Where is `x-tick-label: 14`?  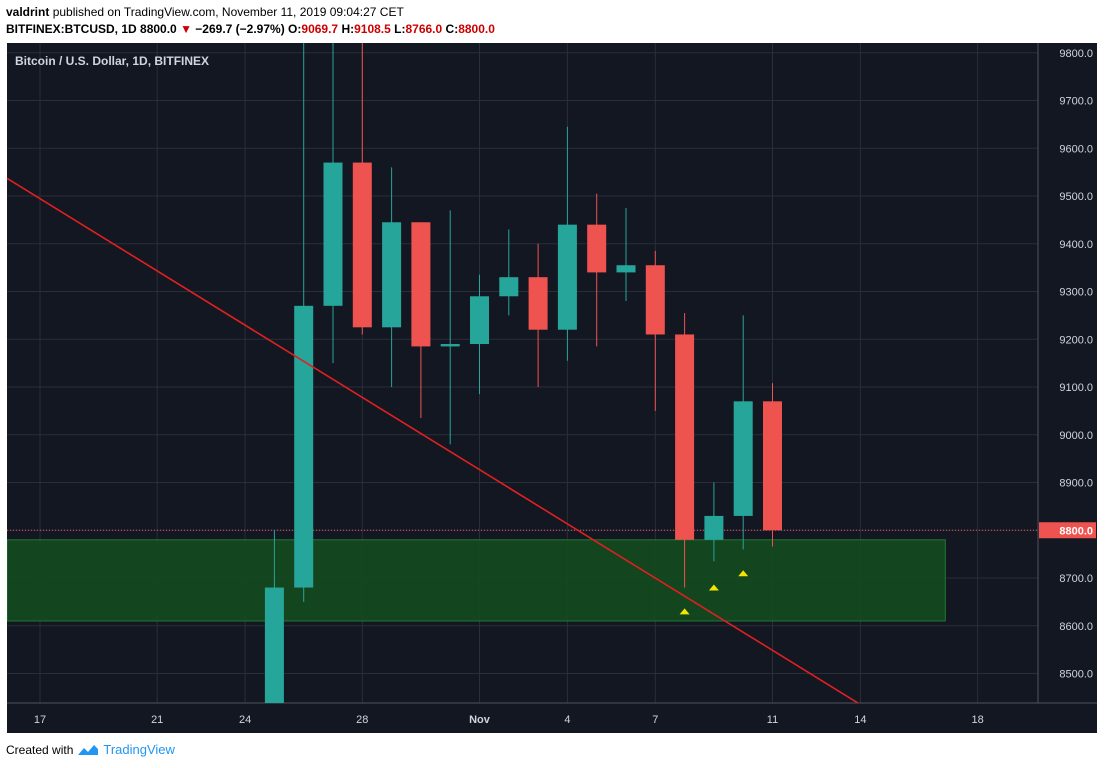
x-tick-label: 14 is located at coordinates (860, 720).